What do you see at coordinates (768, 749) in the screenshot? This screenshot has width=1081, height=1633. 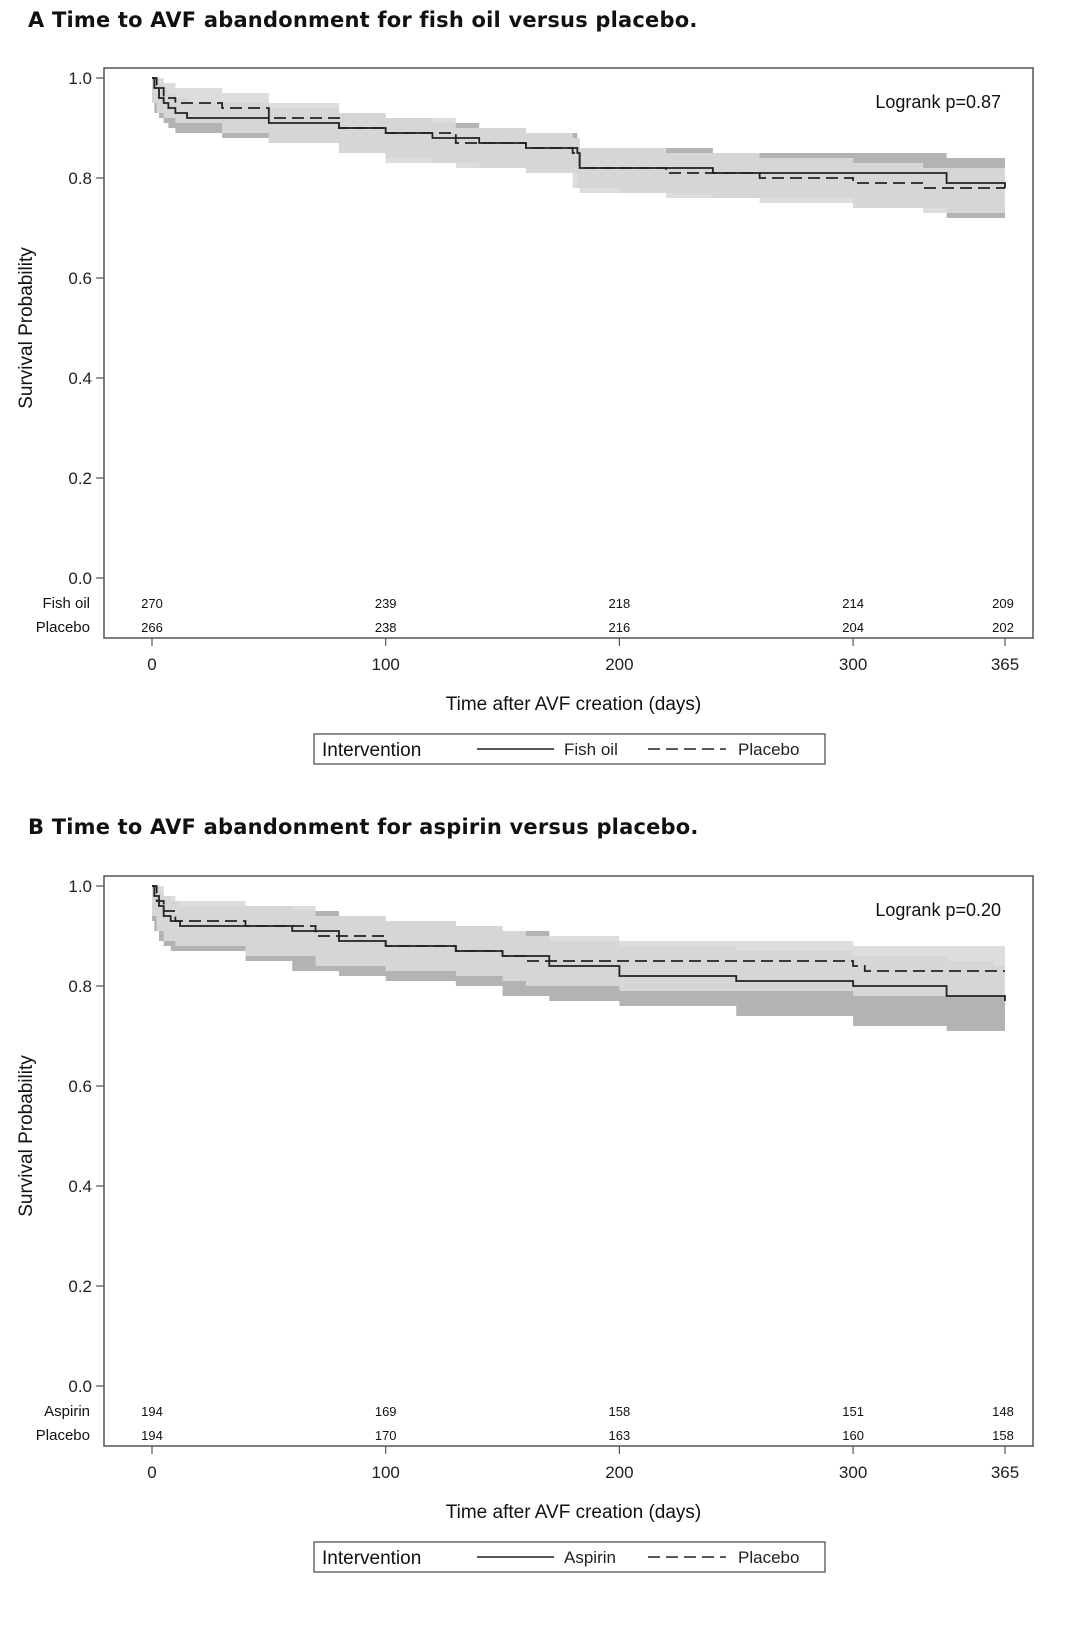 I see `a-legend-label-2: Placebo` at bounding box center [768, 749].